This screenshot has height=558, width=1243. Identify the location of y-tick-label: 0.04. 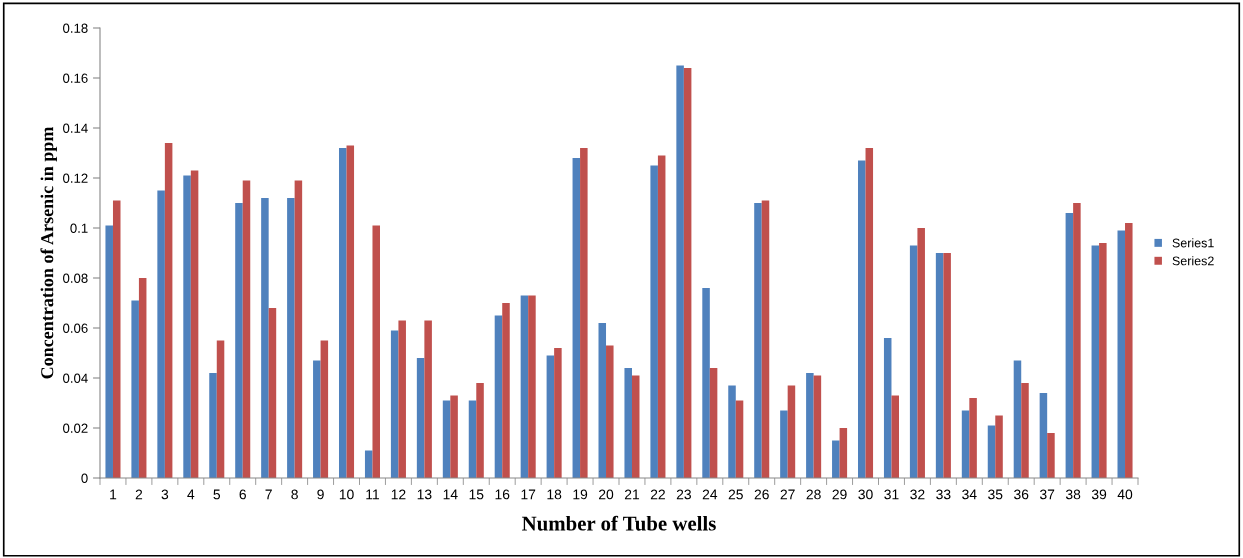
(75, 378).